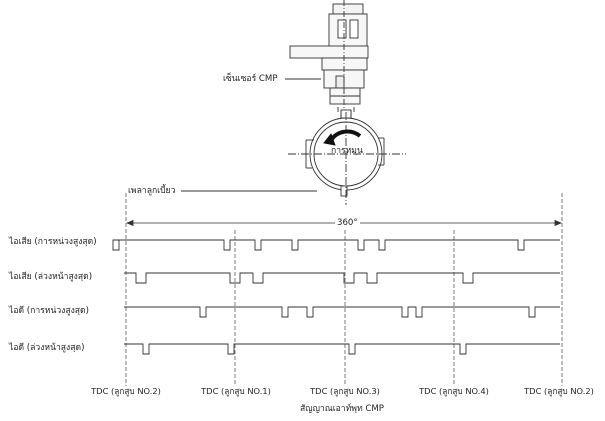  What do you see at coordinates (49, 311) in the screenshot?
I see `signal-row-label: ไอดี (การหน่วงสูงสุด)` at bounding box center [49, 311].